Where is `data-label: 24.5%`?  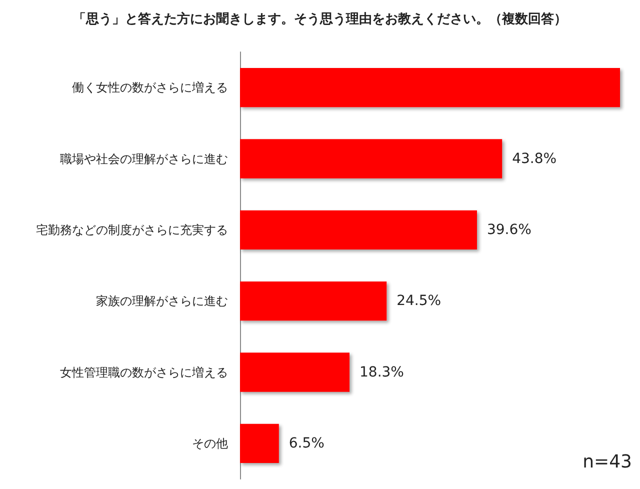
data-label: 24.5% is located at coordinates (419, 301).